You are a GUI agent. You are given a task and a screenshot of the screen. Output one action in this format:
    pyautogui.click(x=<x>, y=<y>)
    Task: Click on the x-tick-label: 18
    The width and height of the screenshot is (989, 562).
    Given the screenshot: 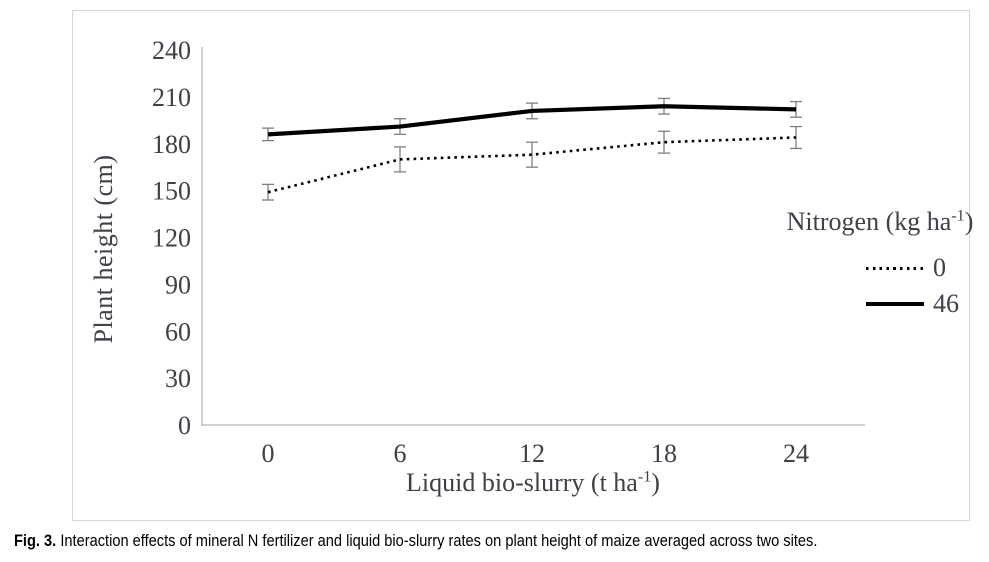 What is the action you would take?
    pyautogui.click(x=664, y=453)
    